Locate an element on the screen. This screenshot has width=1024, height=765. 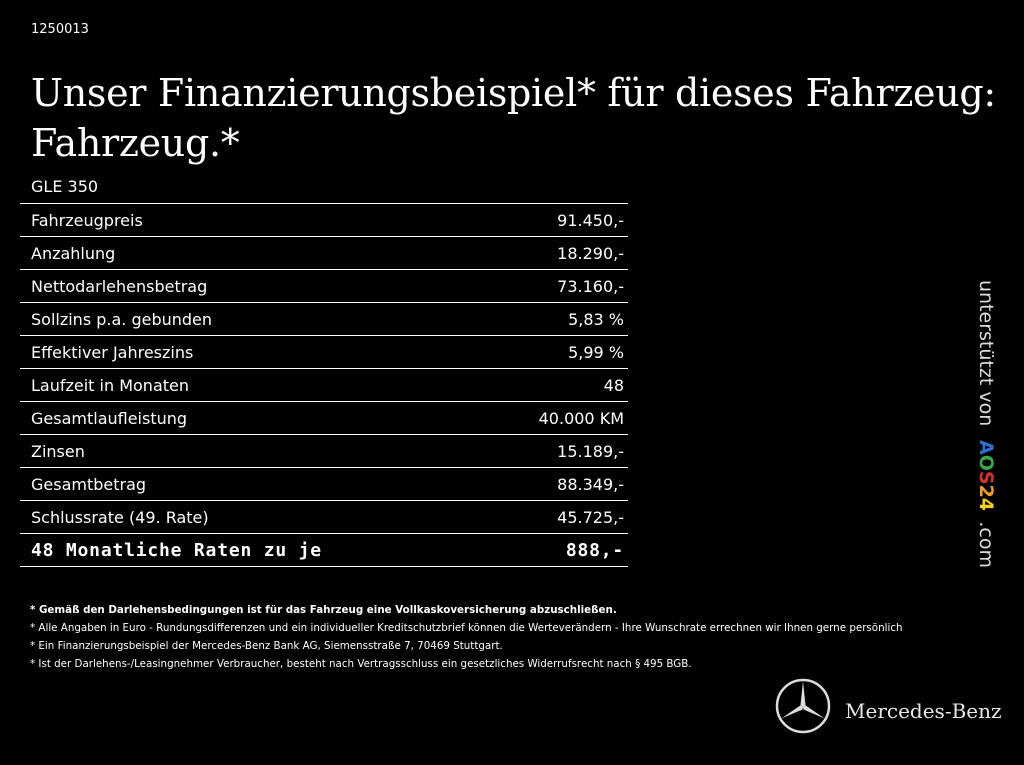
total-value: 888,- is located at coordinates (552, 550).